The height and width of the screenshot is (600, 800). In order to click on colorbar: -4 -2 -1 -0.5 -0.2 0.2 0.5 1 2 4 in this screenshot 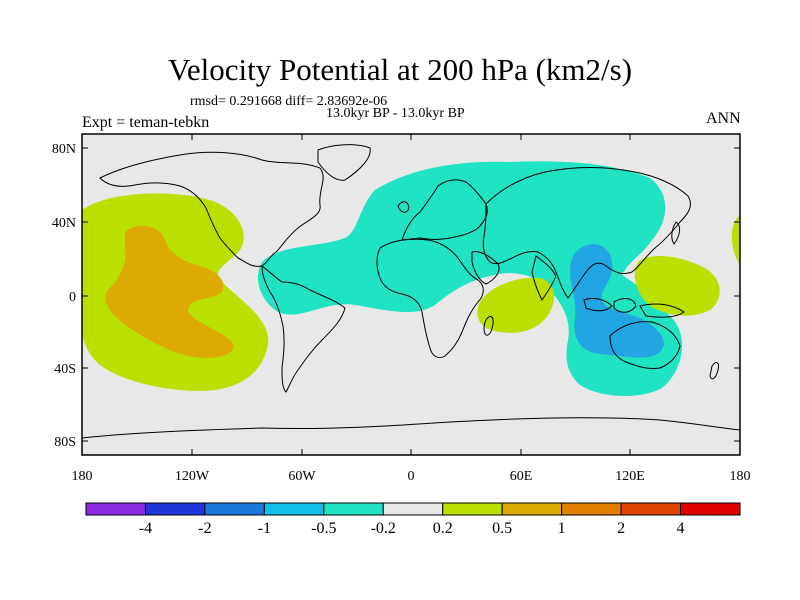, I will do `click(413, 519)`.